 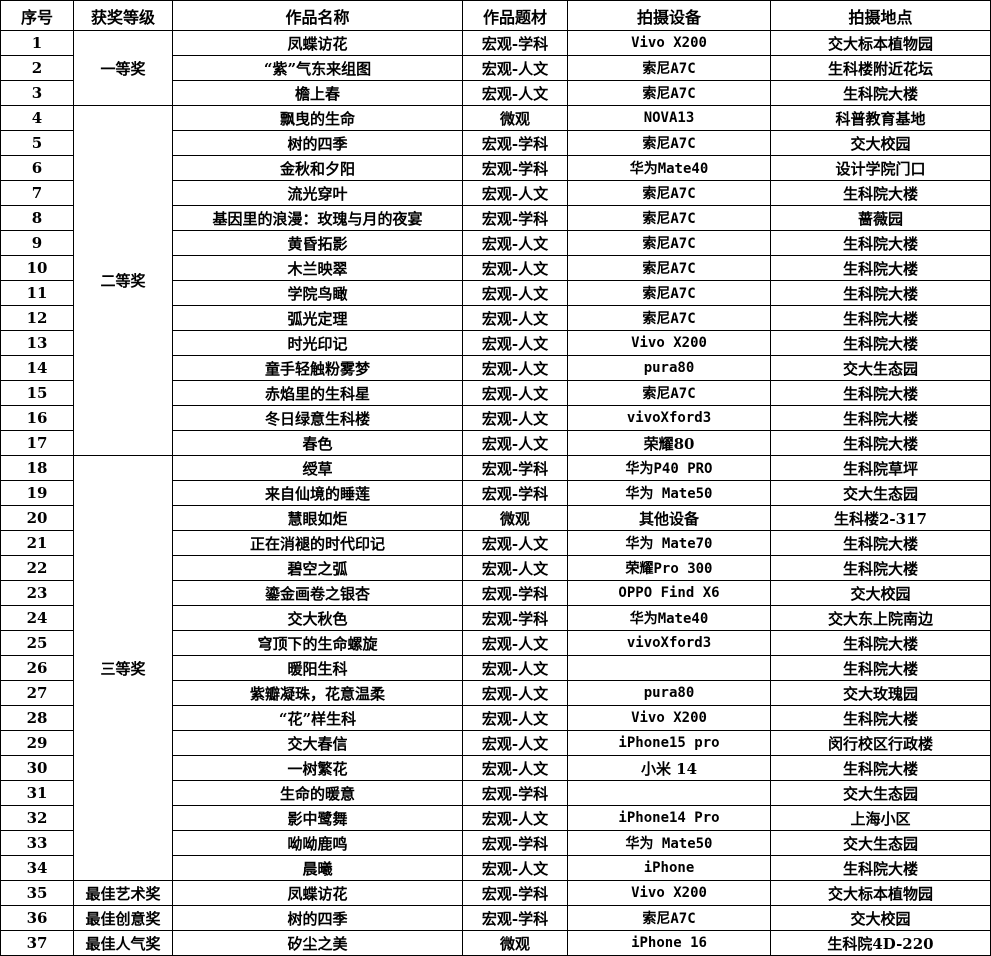 I want to click on cell-index: 36, so click(x=37, y=918).